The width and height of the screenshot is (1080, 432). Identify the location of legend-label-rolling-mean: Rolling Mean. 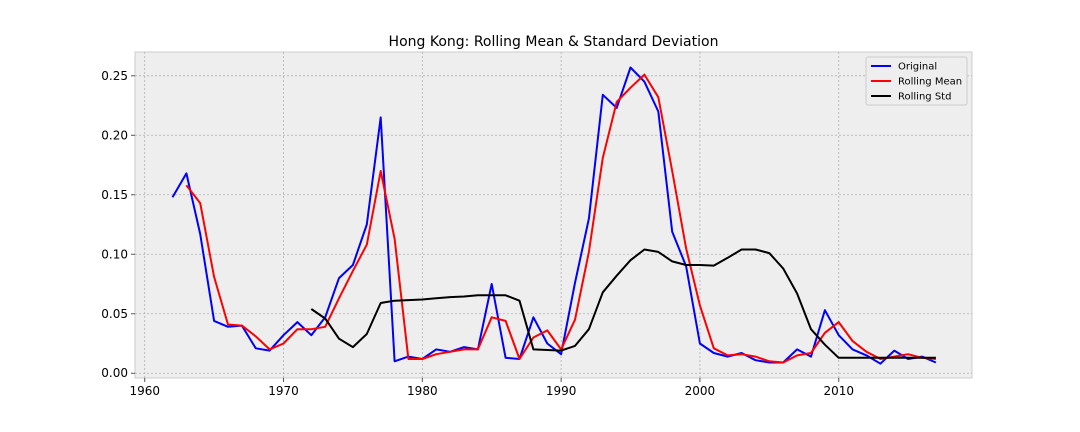
(930, 82).